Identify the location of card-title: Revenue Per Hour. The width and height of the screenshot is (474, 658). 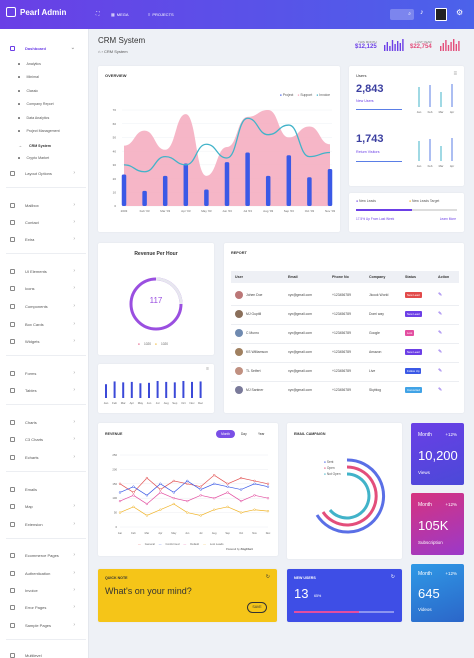
(156, 254).